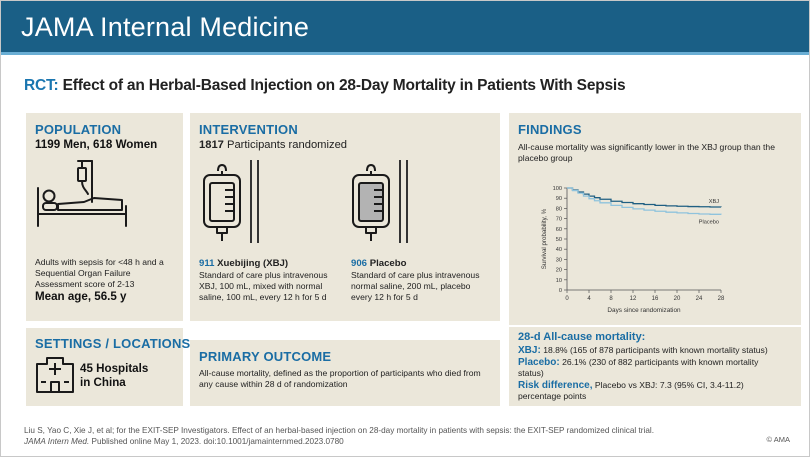  What do you see at coordinates (557, 189) in the screenshot?
I see `y-tick-label: 100` at bounding box center [557, 189].